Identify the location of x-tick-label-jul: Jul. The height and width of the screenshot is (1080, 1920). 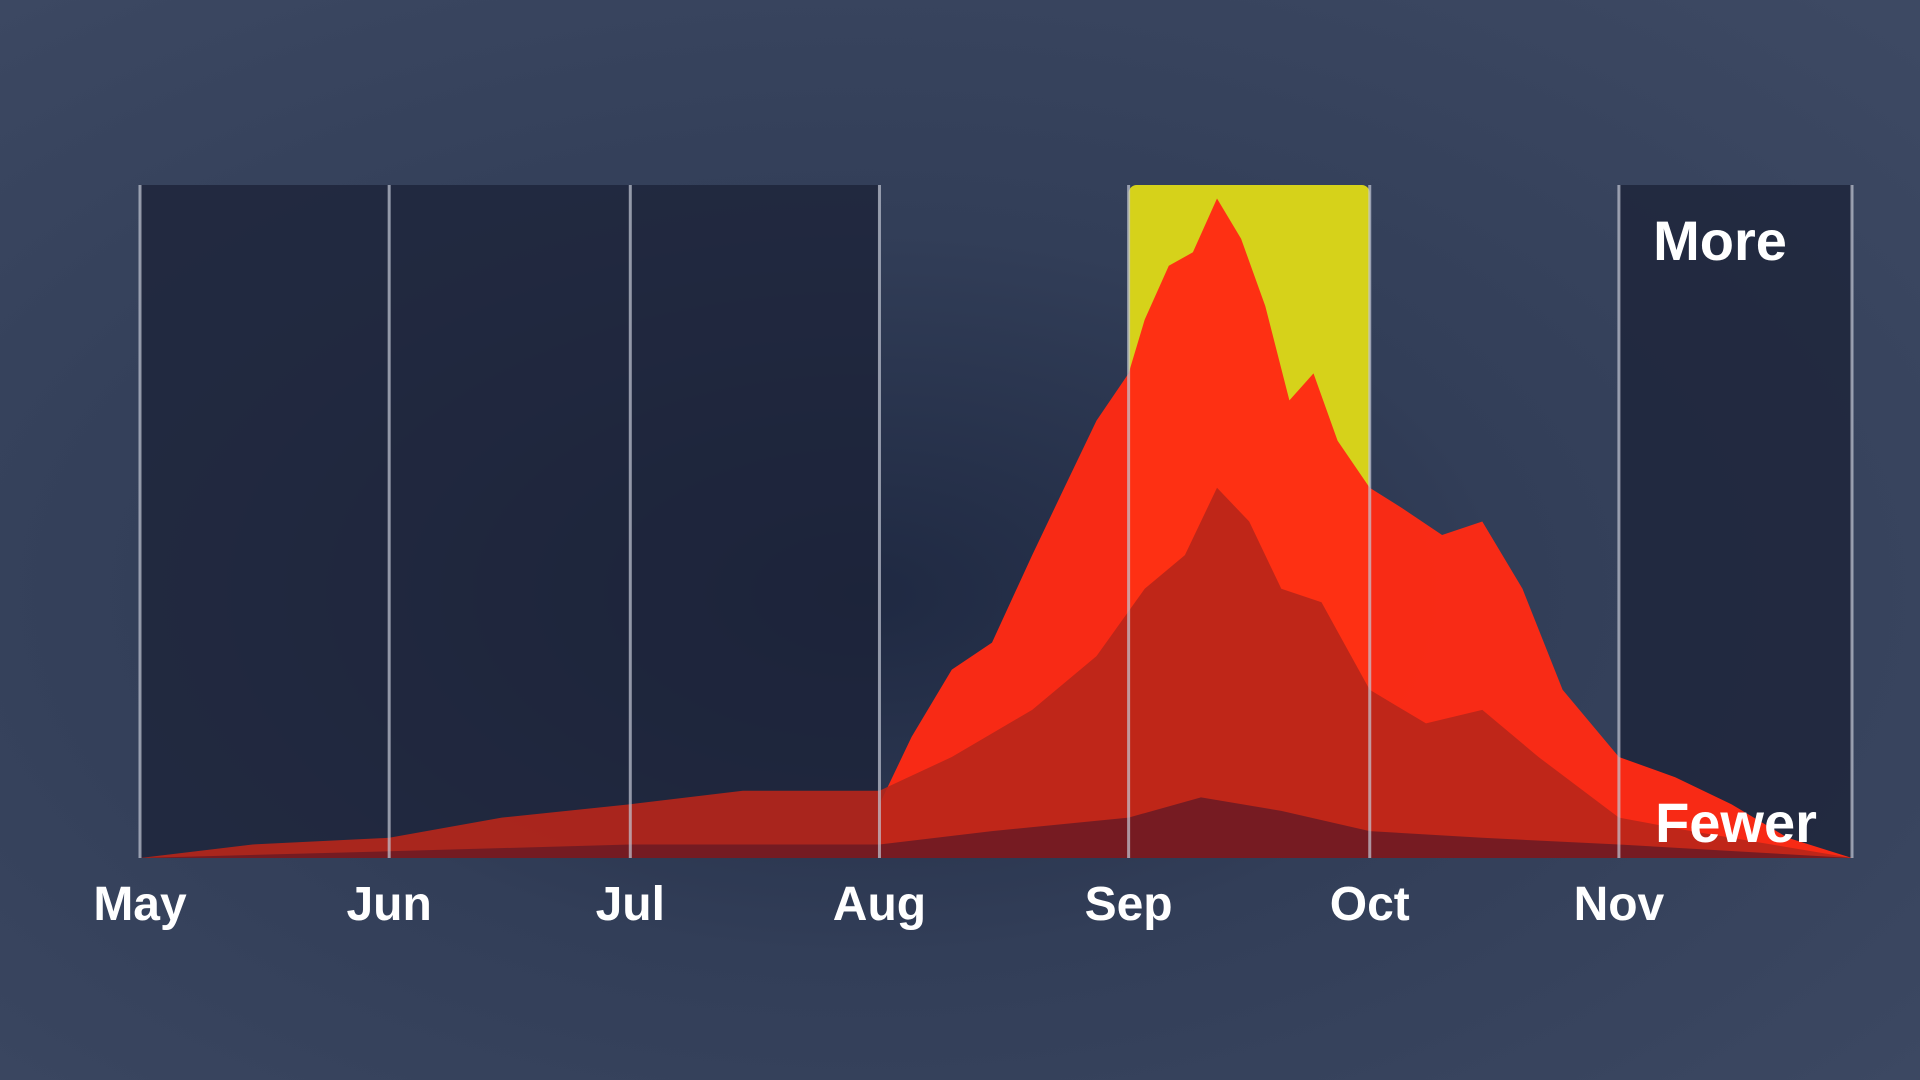
(630, 904).